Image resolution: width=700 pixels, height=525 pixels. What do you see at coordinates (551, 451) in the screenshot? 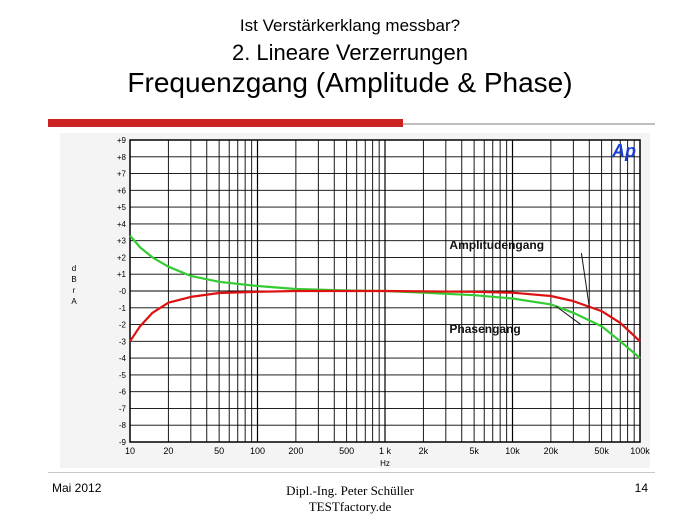
I see `x-tick-label: 20k` at bounding box center [551, 451].